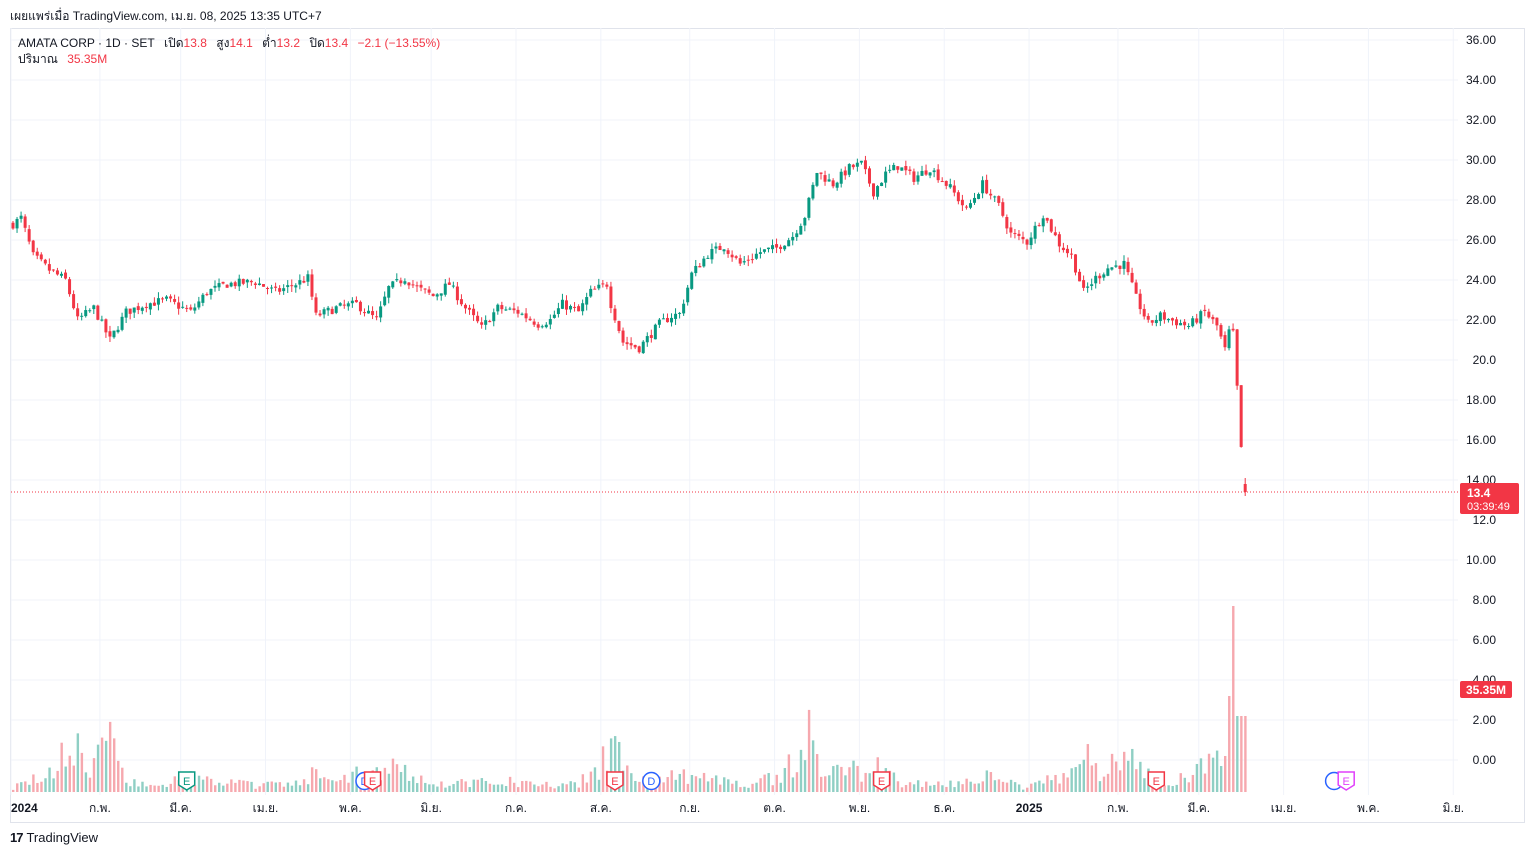 Image resolution: width=1534 pixels, height=857 pixels. I want to click on last-price-value: 13.4, so click(1479, 493).